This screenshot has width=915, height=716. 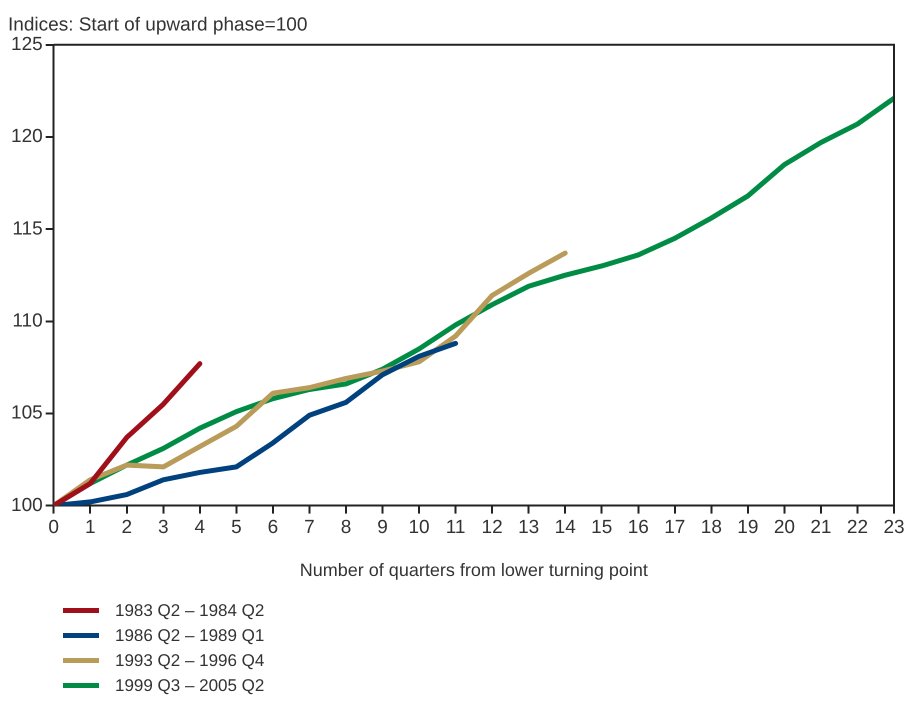 I want to click on x-tick-label: 7, so click(x=309, y=527).